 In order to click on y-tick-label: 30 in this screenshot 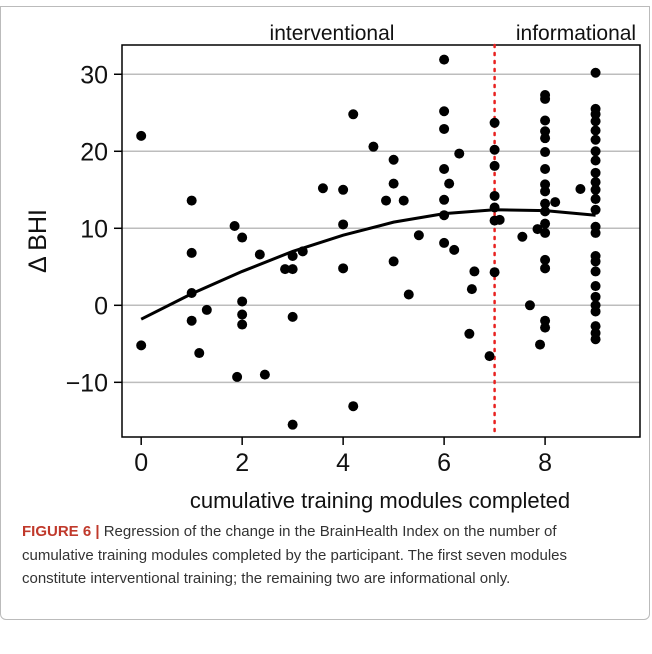, I will do `click(94, 75)`.